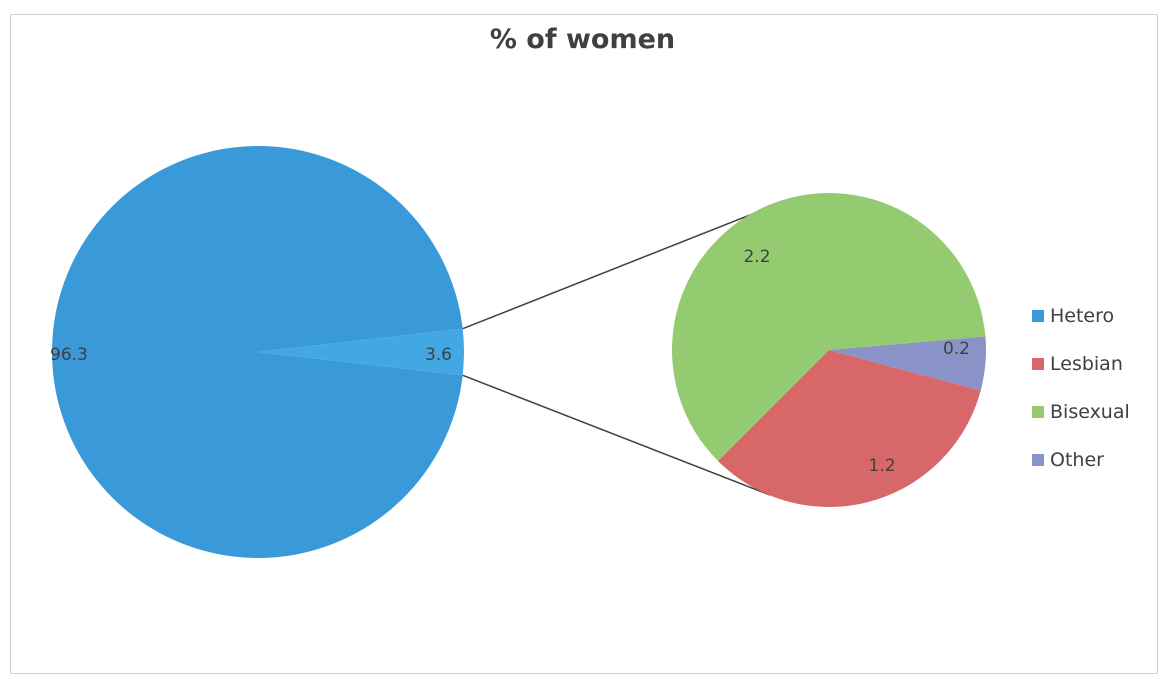  I want to click on legend: Hetero Lesbian Bisexual Other, so click(1081, 388).